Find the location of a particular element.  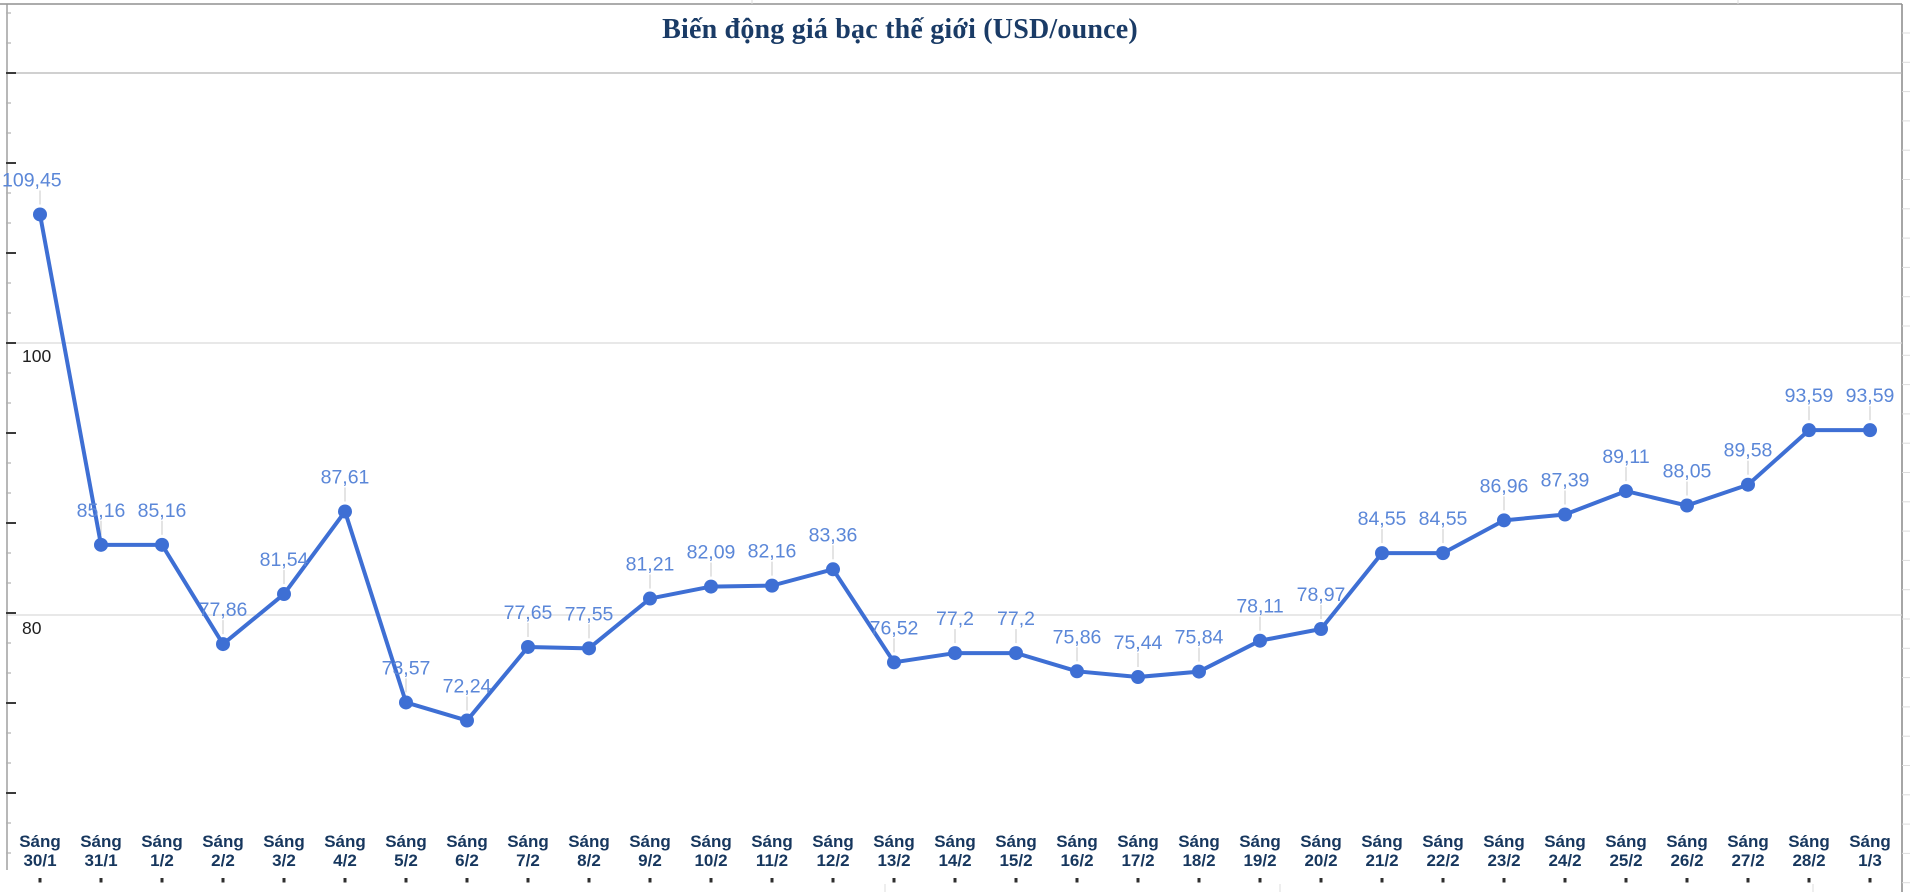

x-axis-label: Sáng 26/2 is located at coordinates (1687, 851).